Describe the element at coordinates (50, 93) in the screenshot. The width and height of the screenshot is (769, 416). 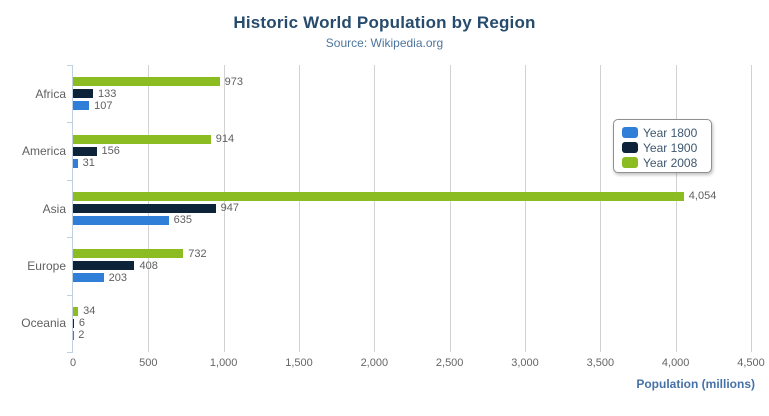
I see `category-label-africa: Africa` at that location.